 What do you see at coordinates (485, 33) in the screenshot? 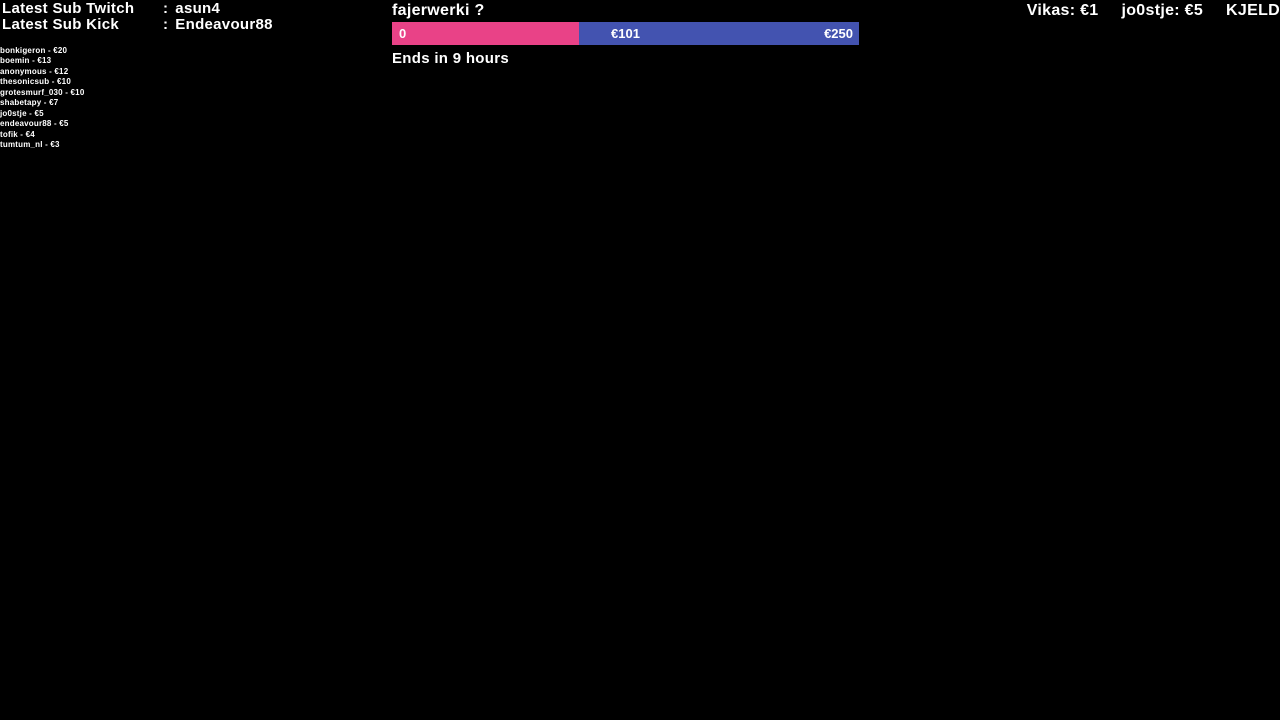
I see `goal-bar-fill` at bounding box center [485, 33].